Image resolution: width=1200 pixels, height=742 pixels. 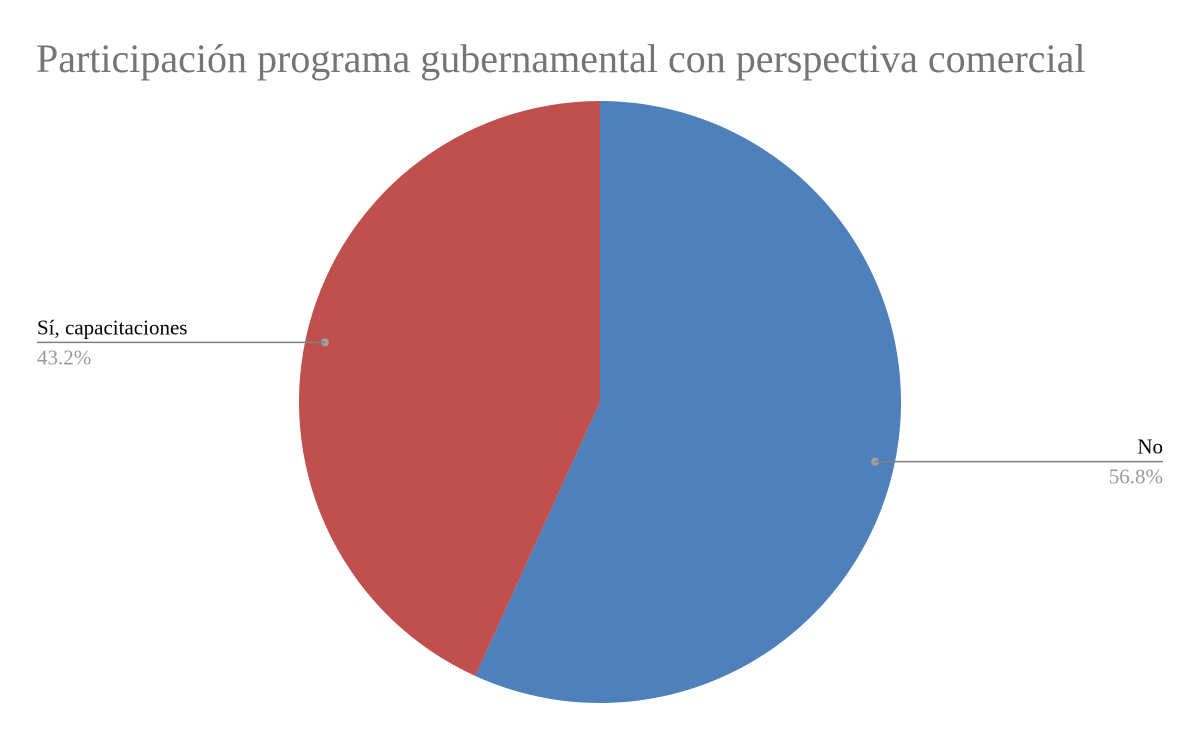 I want to click on slice-label-no: No, so click(x=1150, y=447).